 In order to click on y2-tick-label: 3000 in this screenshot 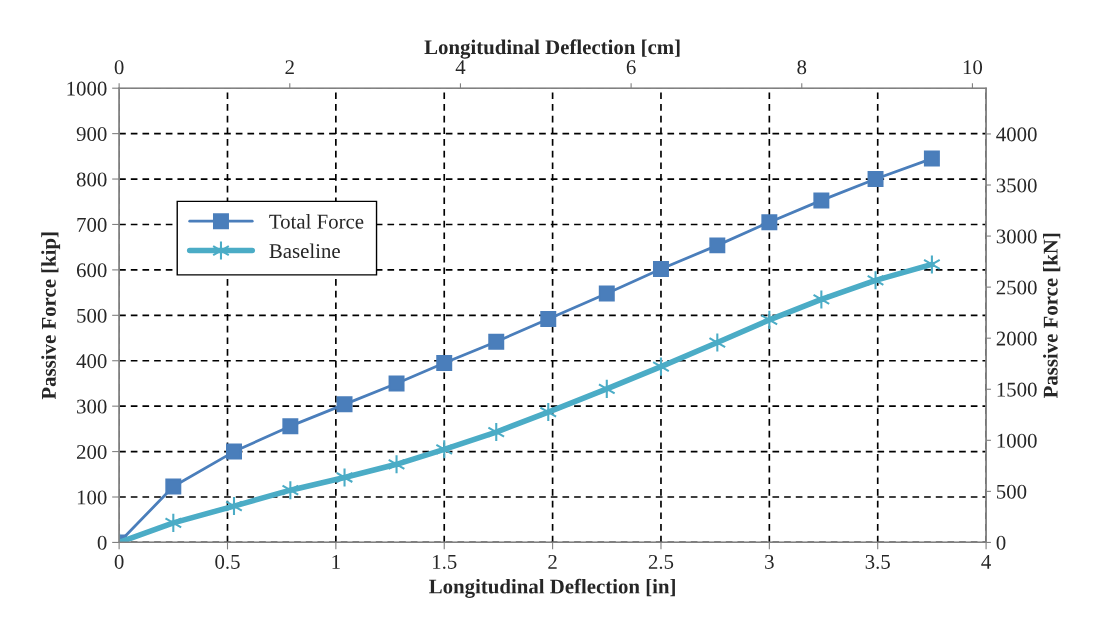, I will do `click(1016, 236)`.